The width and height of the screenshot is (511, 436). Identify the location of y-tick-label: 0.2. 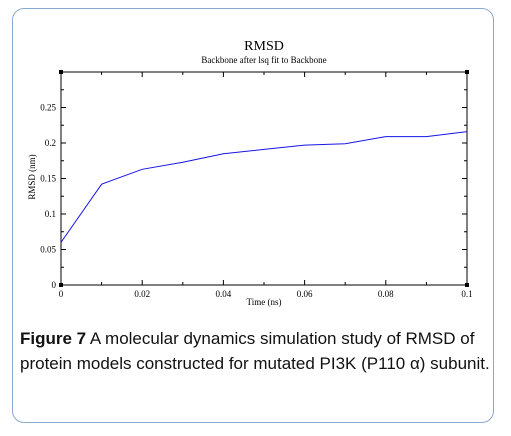
(50, 143).